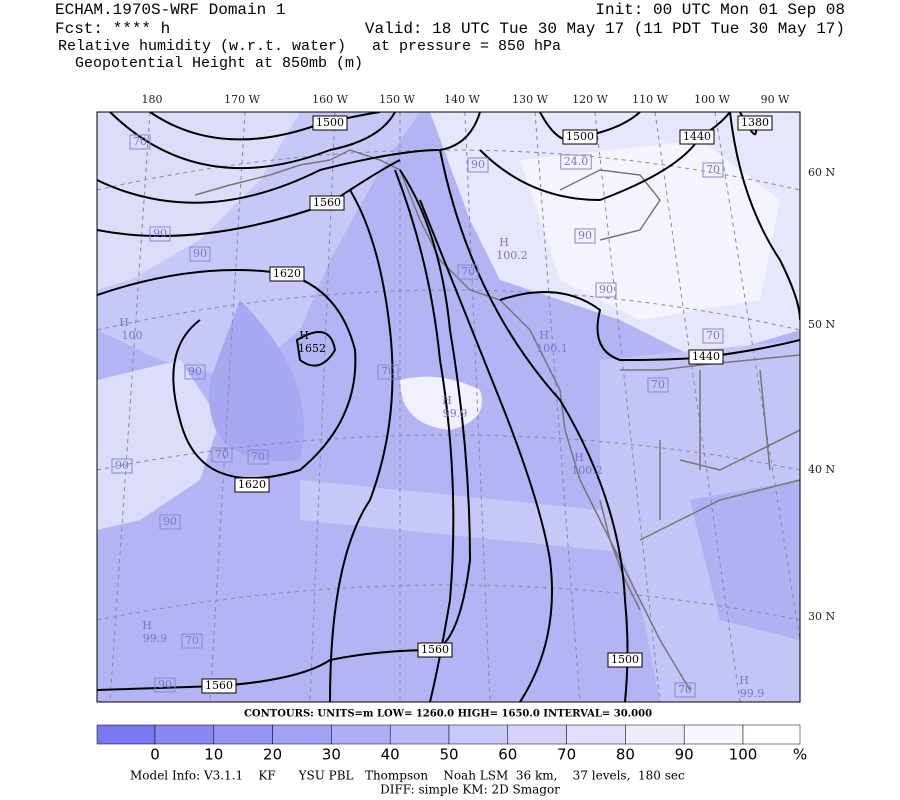  What do you see at coordinates (712, 99) in the screenshot?
I see `lon-label: 100 W` at bounding box center [712, 99].